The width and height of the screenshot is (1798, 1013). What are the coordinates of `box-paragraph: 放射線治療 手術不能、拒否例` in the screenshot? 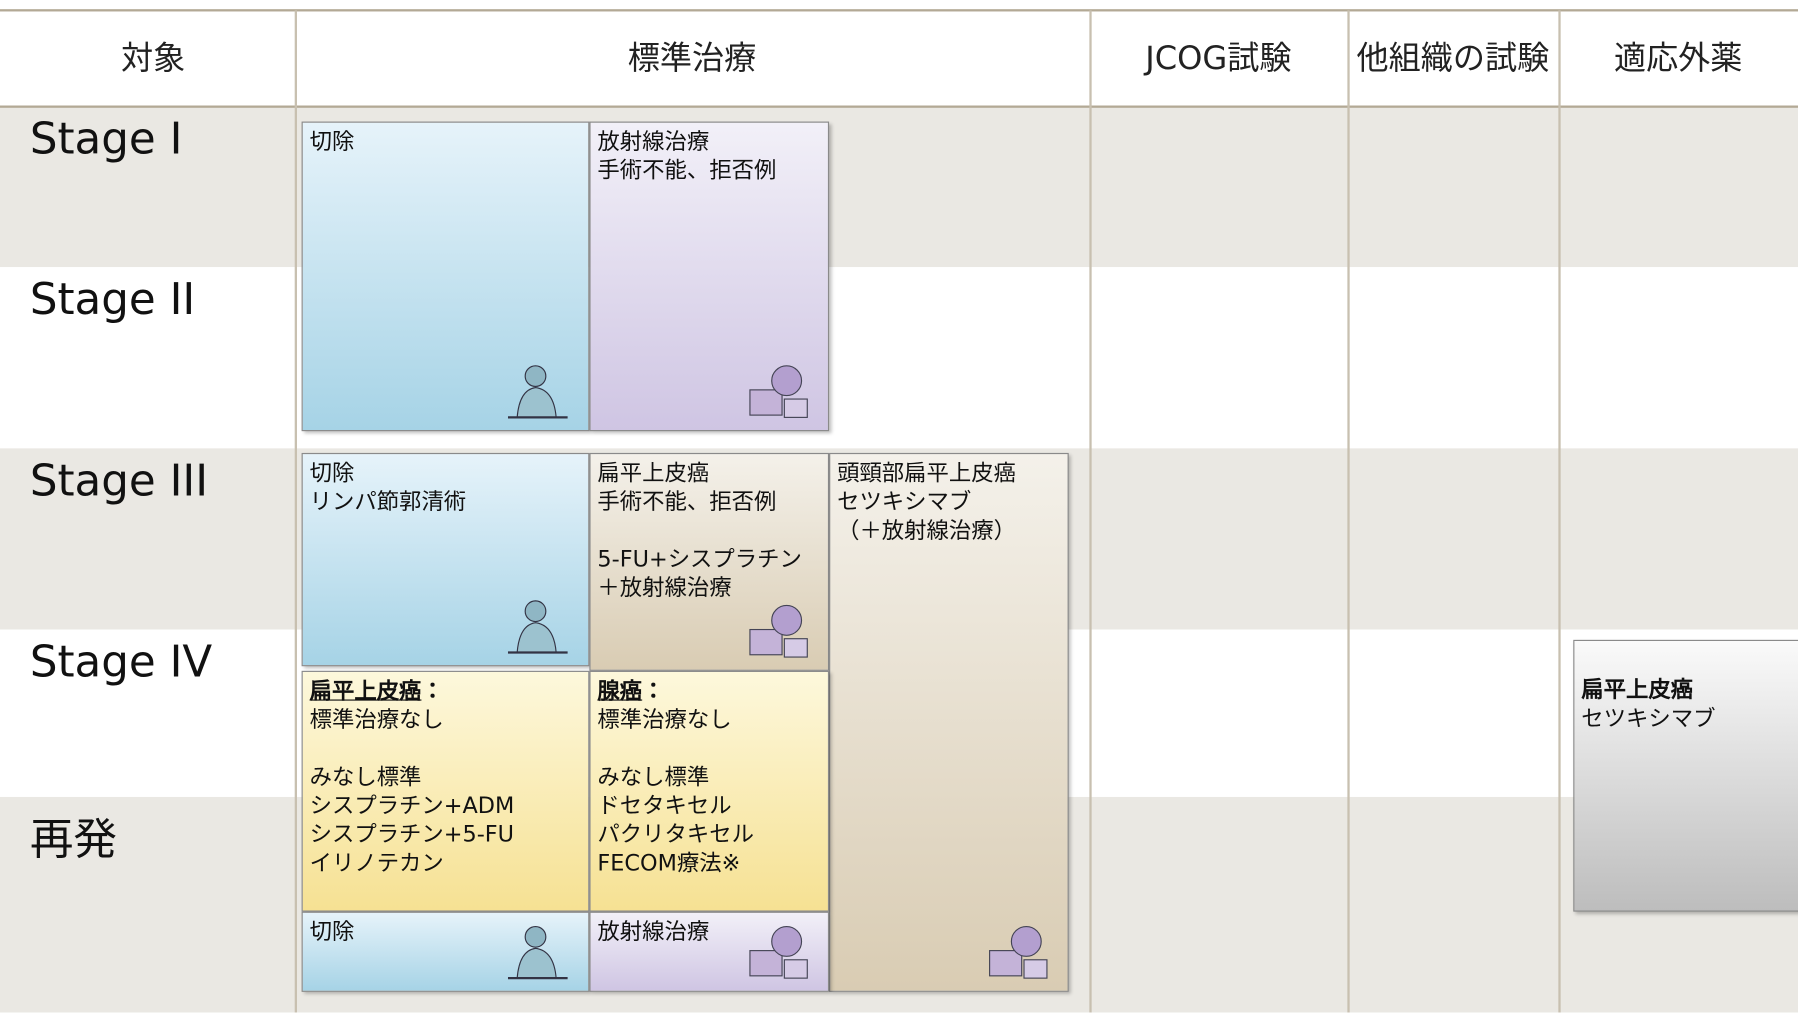 It's located at (709, 155).